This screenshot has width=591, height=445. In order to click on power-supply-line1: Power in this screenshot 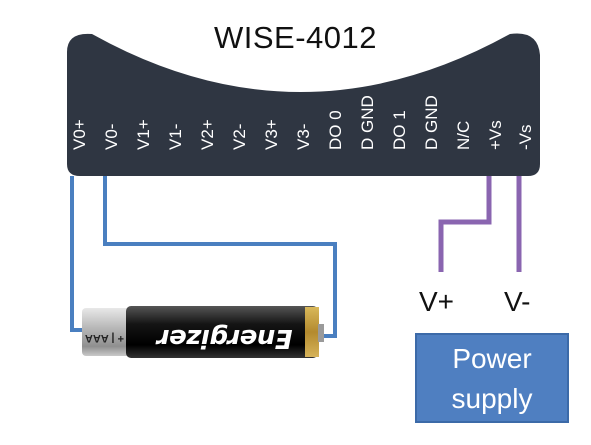, I will do `click(492, 358)`.